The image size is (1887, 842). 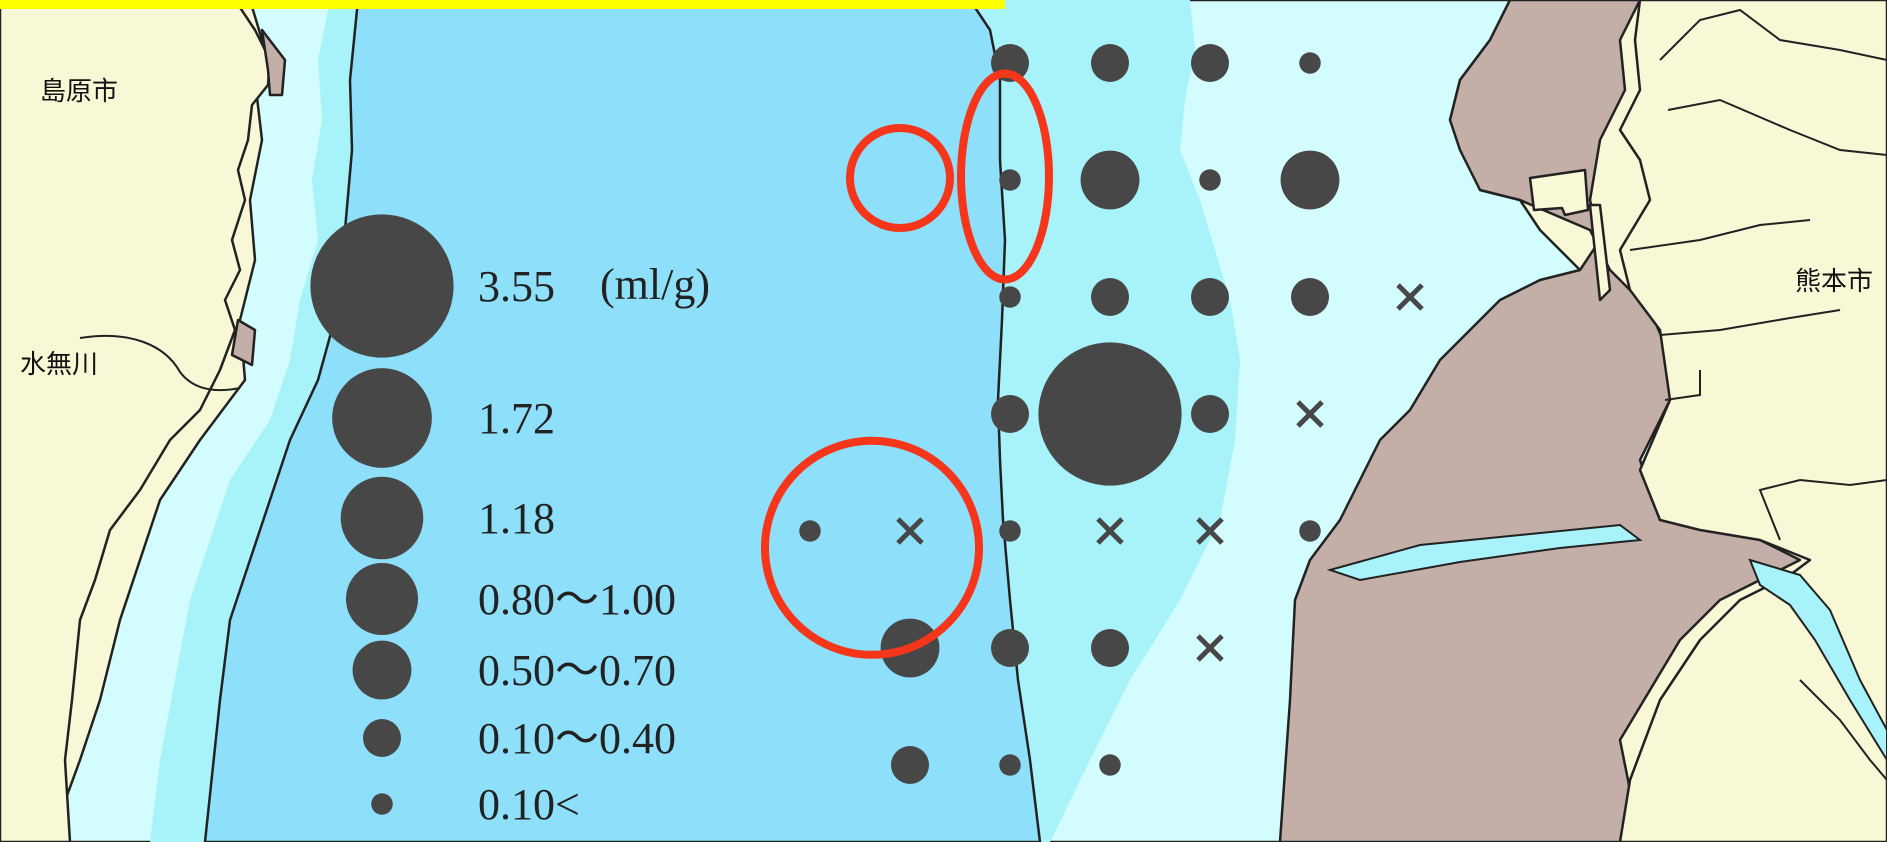 I want to click on mizunashi-delta, so click(x=258, y=197).